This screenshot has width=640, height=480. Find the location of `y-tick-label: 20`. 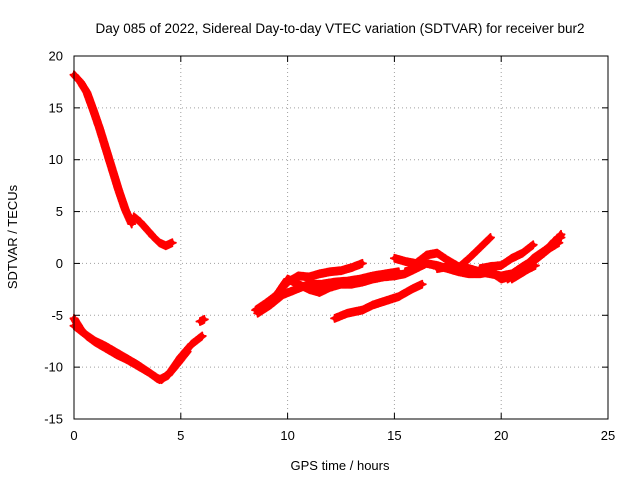

y-tick-label: 20 is located at coordinates (56, 56).